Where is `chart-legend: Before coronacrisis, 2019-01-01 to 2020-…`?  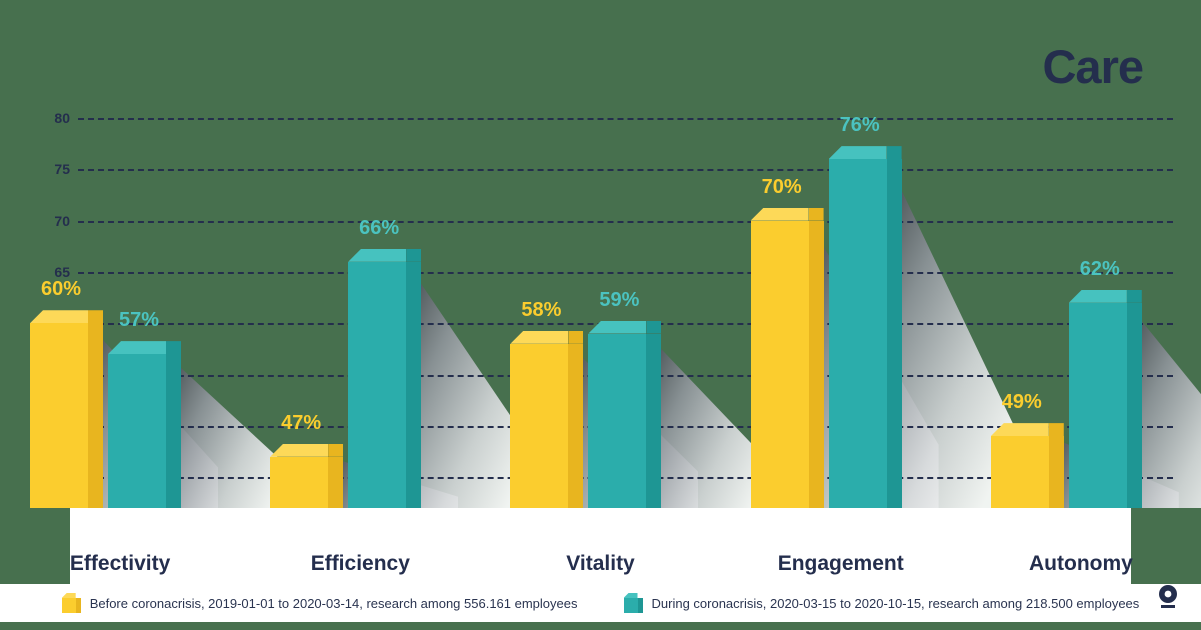
chart-legend: Before coronacrisis, 2019-01-01 to 2020-… is located at coordinates (600, 603).